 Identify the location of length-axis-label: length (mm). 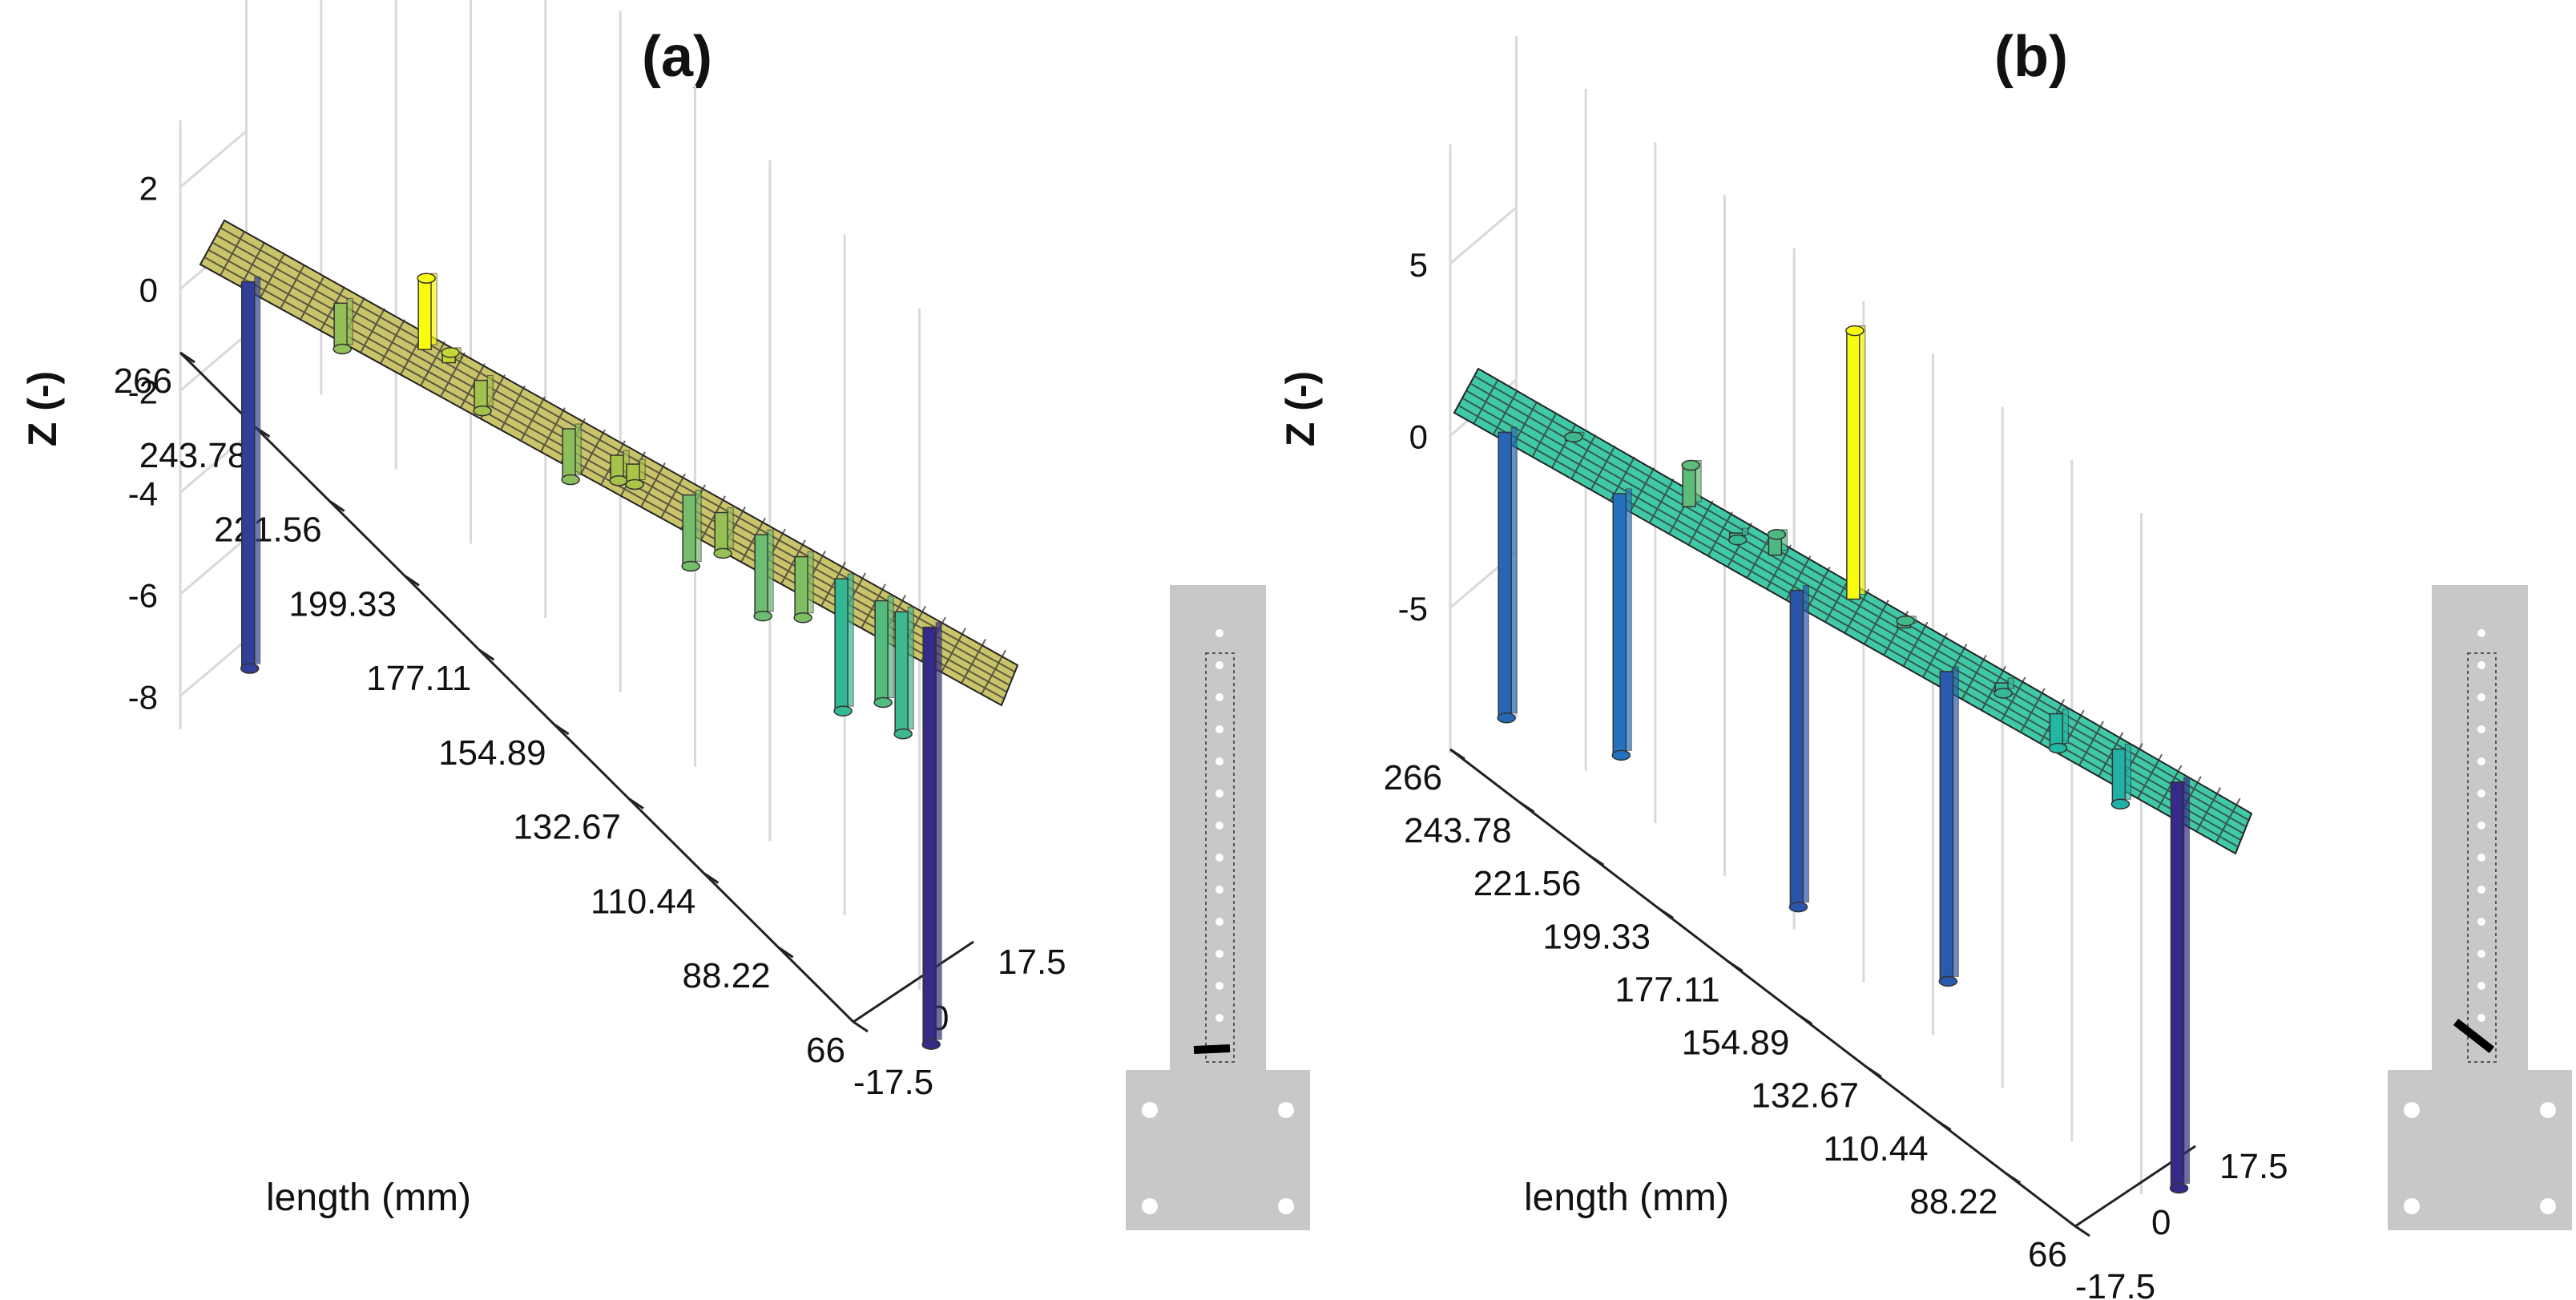
(1626, 1198).